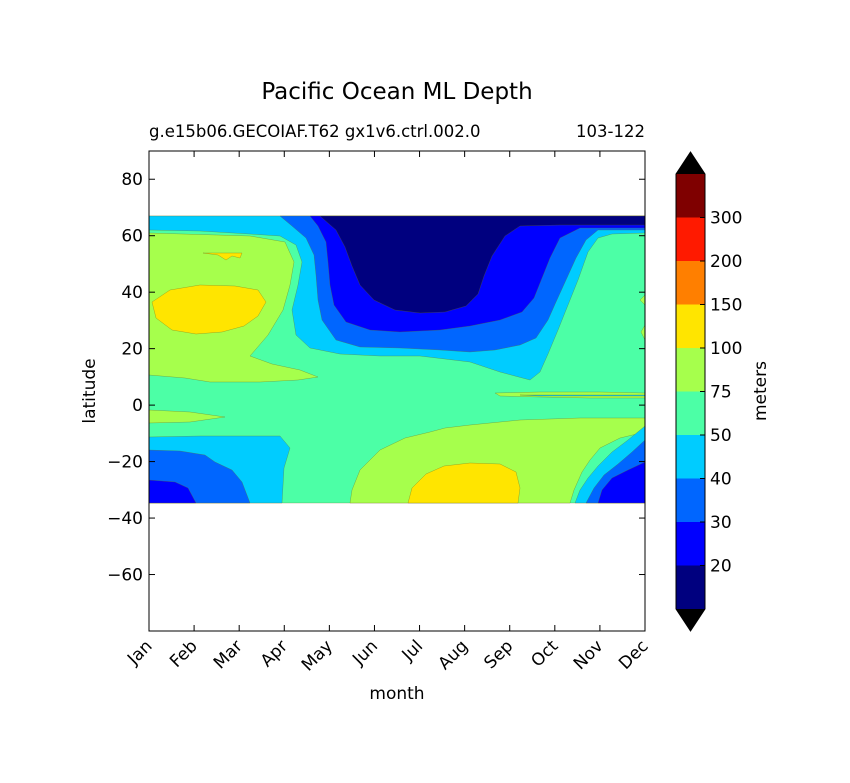 The image size is (850, 783). Describe the element at coordinates (365, 653) in the screenshot. I see `x-tick-label: Jun` at that location.